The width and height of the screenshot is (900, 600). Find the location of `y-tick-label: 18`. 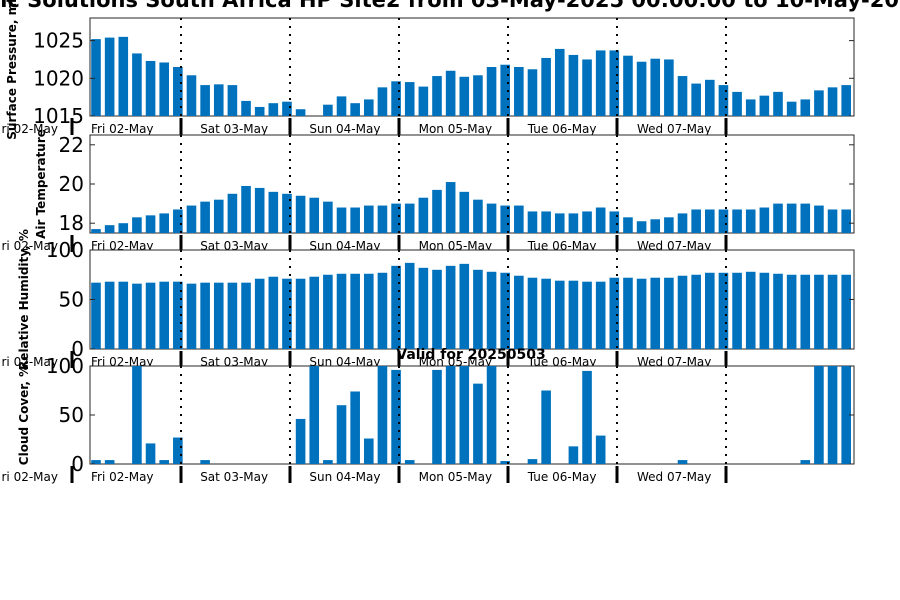

y-tick-label: 18 is located at coordinates (71, 223).